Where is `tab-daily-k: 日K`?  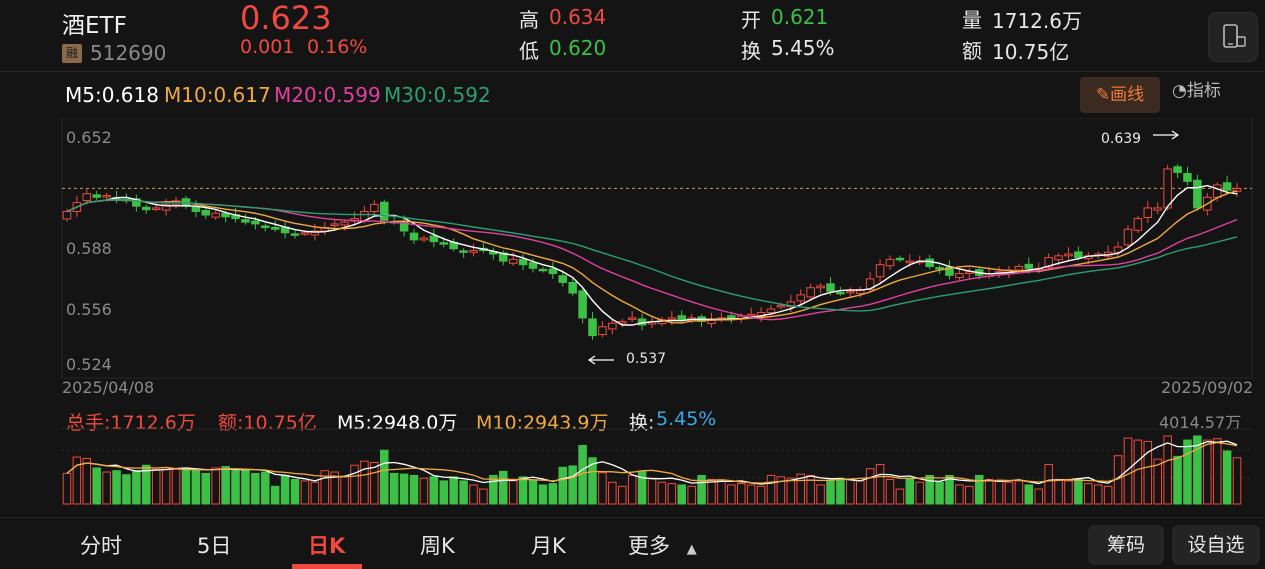
tab-daily-k: 日K is located at coordinates (327, 546).